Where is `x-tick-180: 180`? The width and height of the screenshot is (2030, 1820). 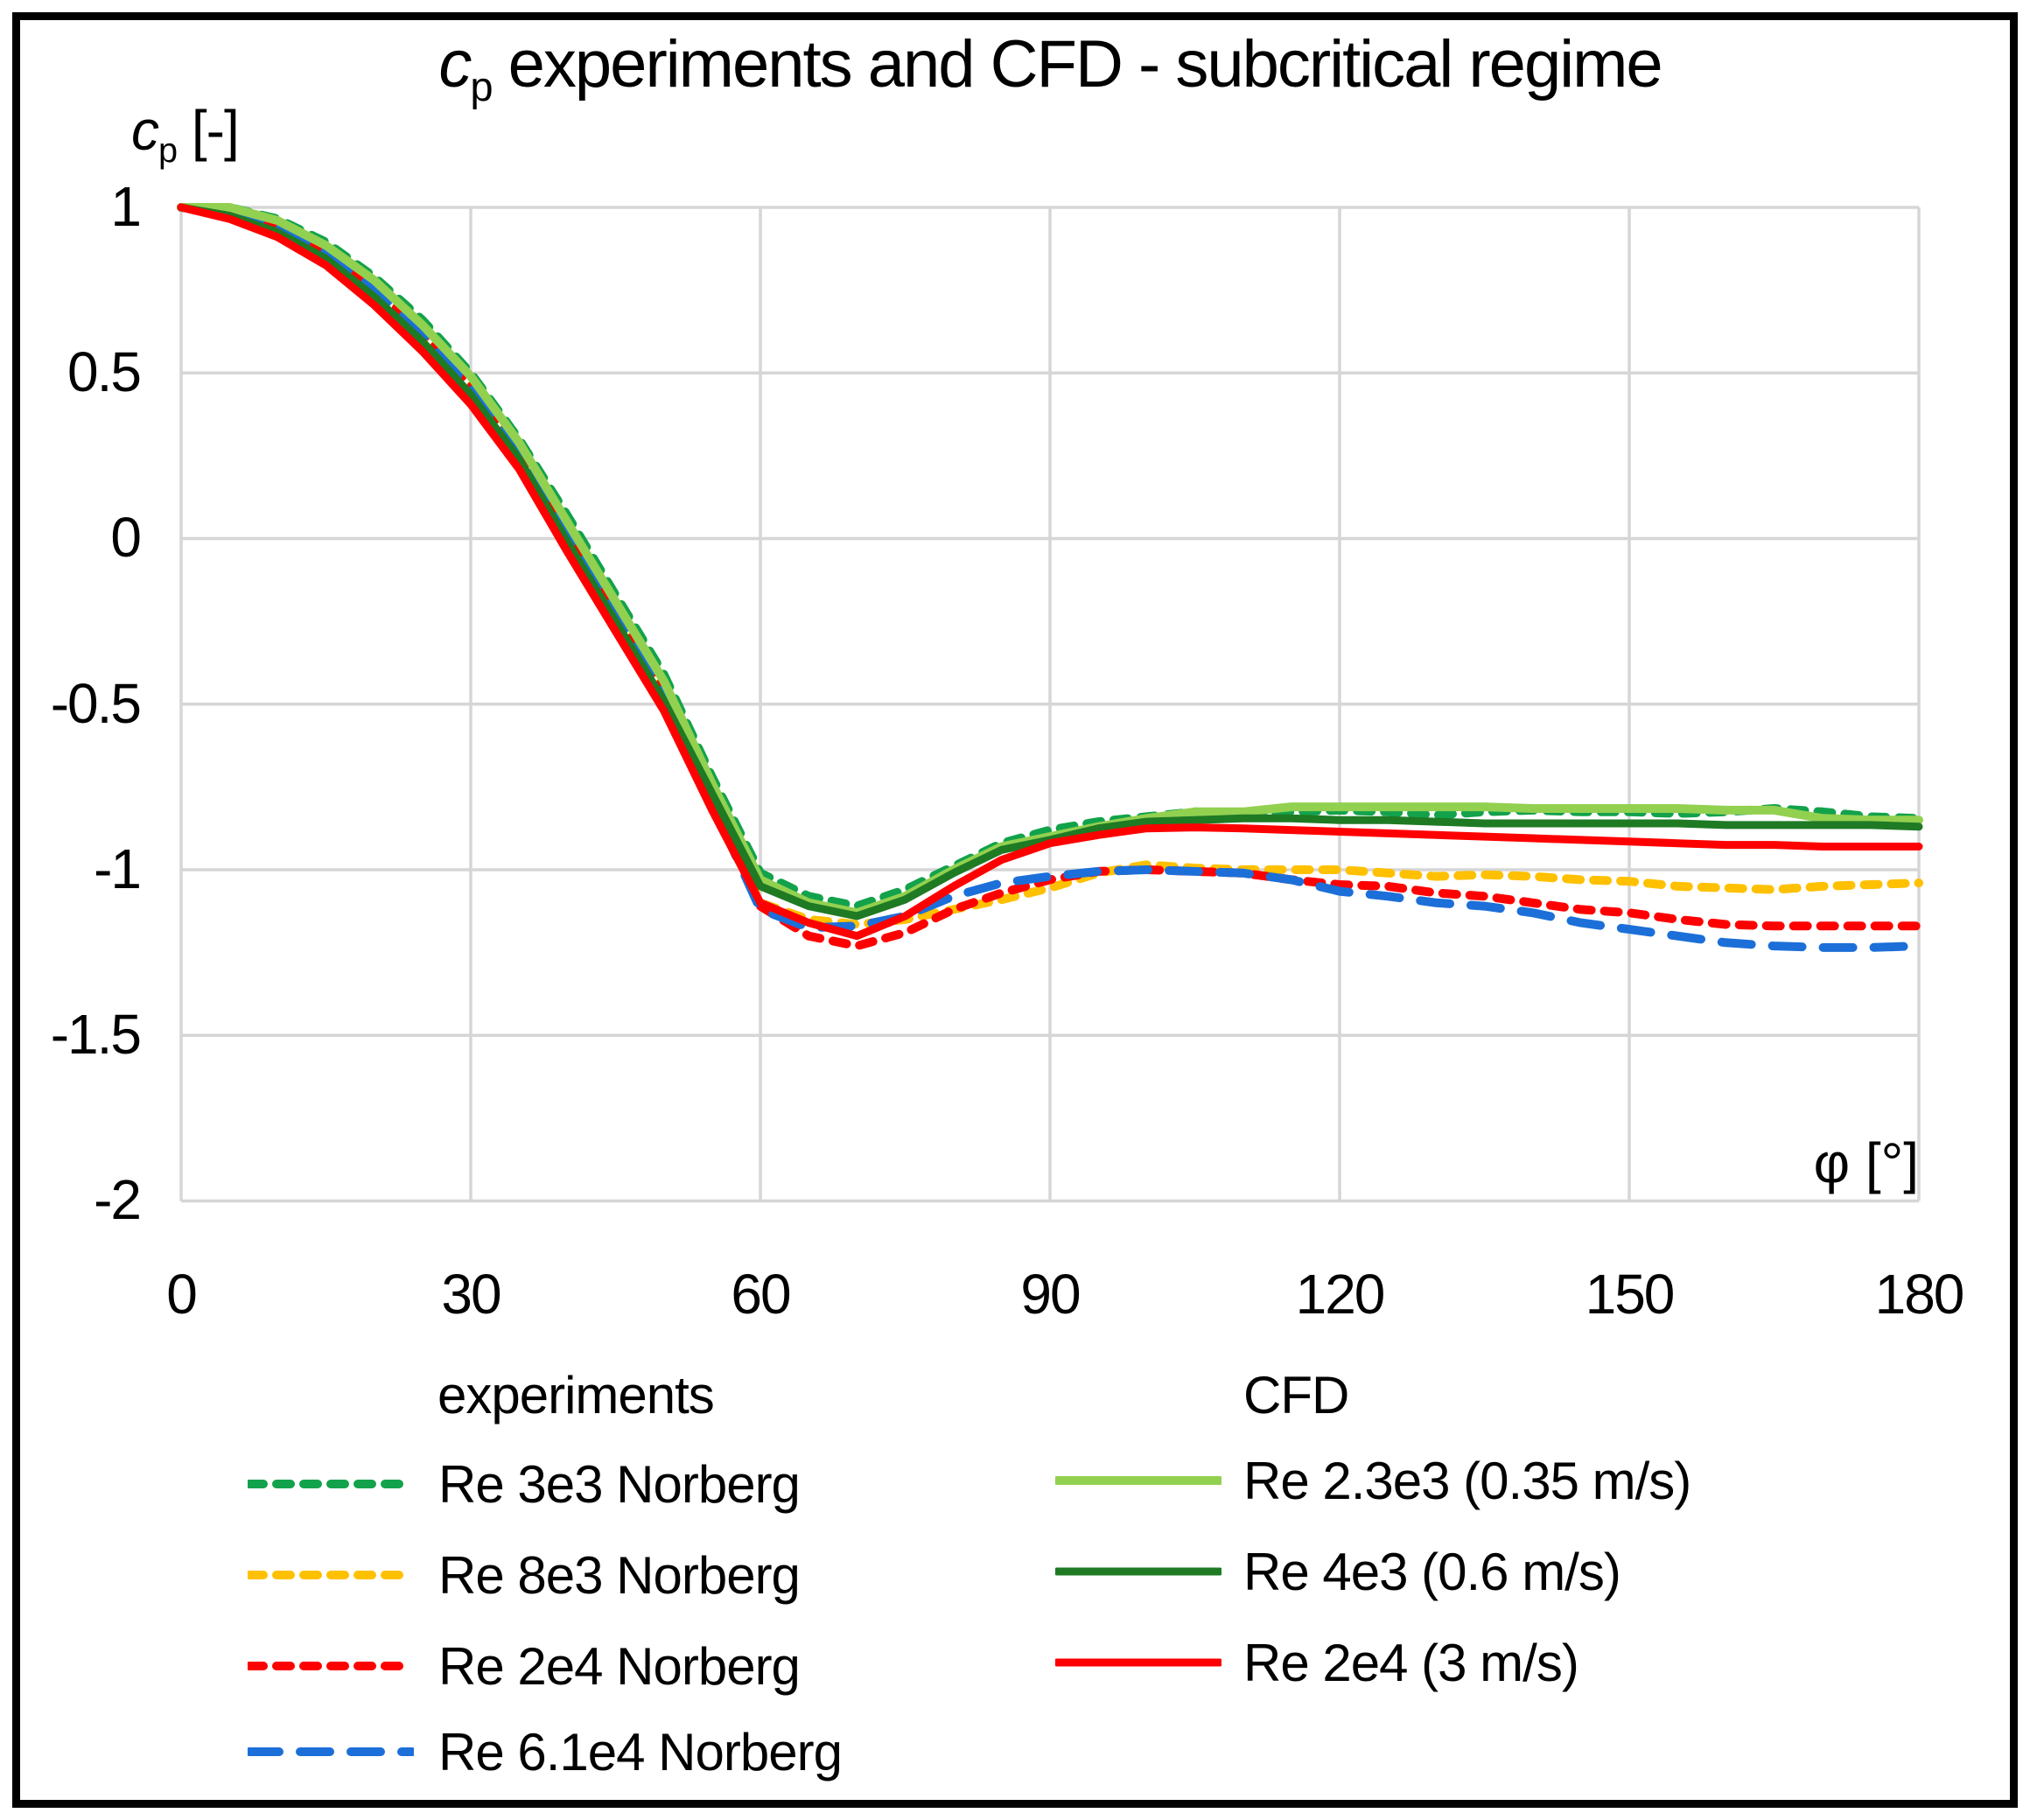 x-tick-180: 180 is located at coordinates (1919, 1294).